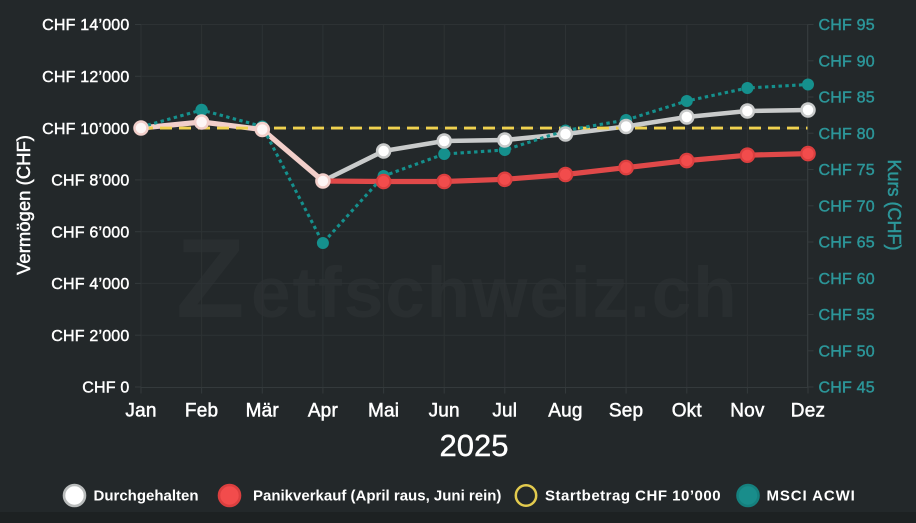 This screenshot has height=523, width=916. What do you see at coordinates (210, 278) in the screenshot?
I see `svg-text: Z` at bounding box center [210, 278].